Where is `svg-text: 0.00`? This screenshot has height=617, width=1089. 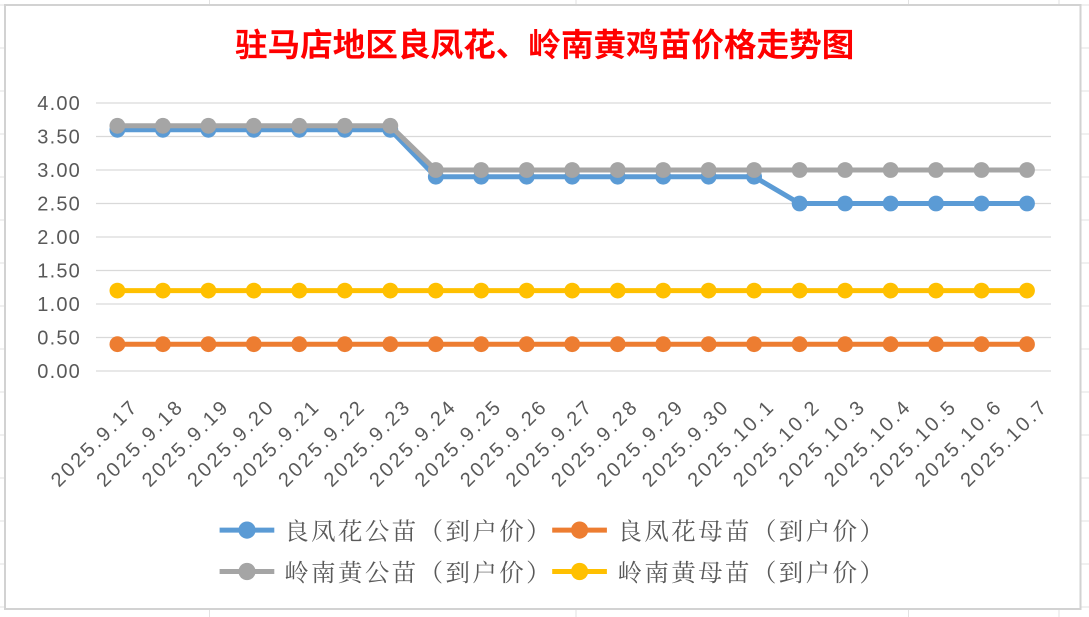
svg-text: 0.00 is located at coordinates (59, 372).